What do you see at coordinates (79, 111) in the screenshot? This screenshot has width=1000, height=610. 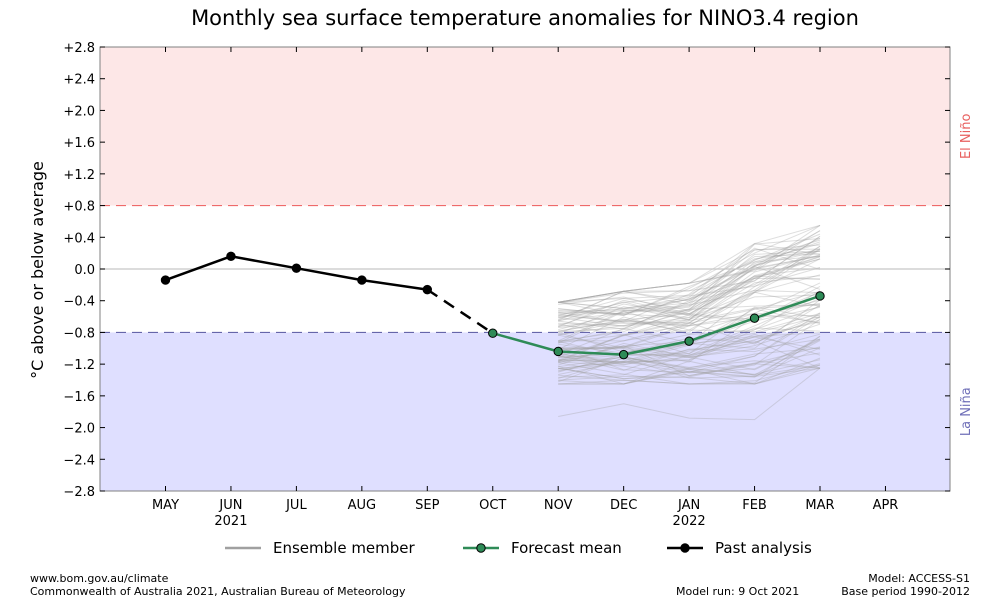 I see `y-tick-label: +2.0` at bounding box center [79, 111].